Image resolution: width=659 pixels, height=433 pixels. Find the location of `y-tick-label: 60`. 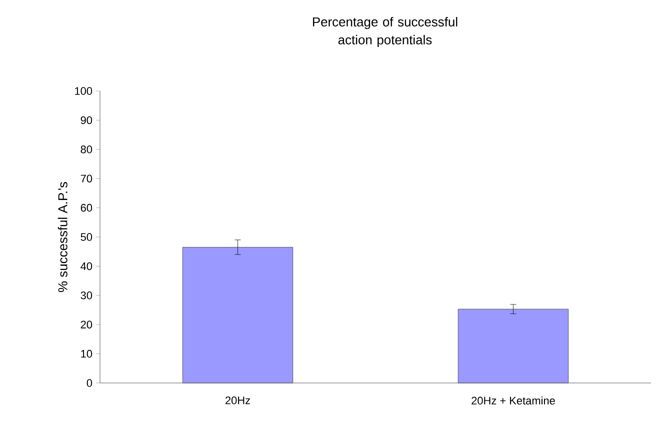

y-tick-label: 60 is located at coordinates (86, 208).